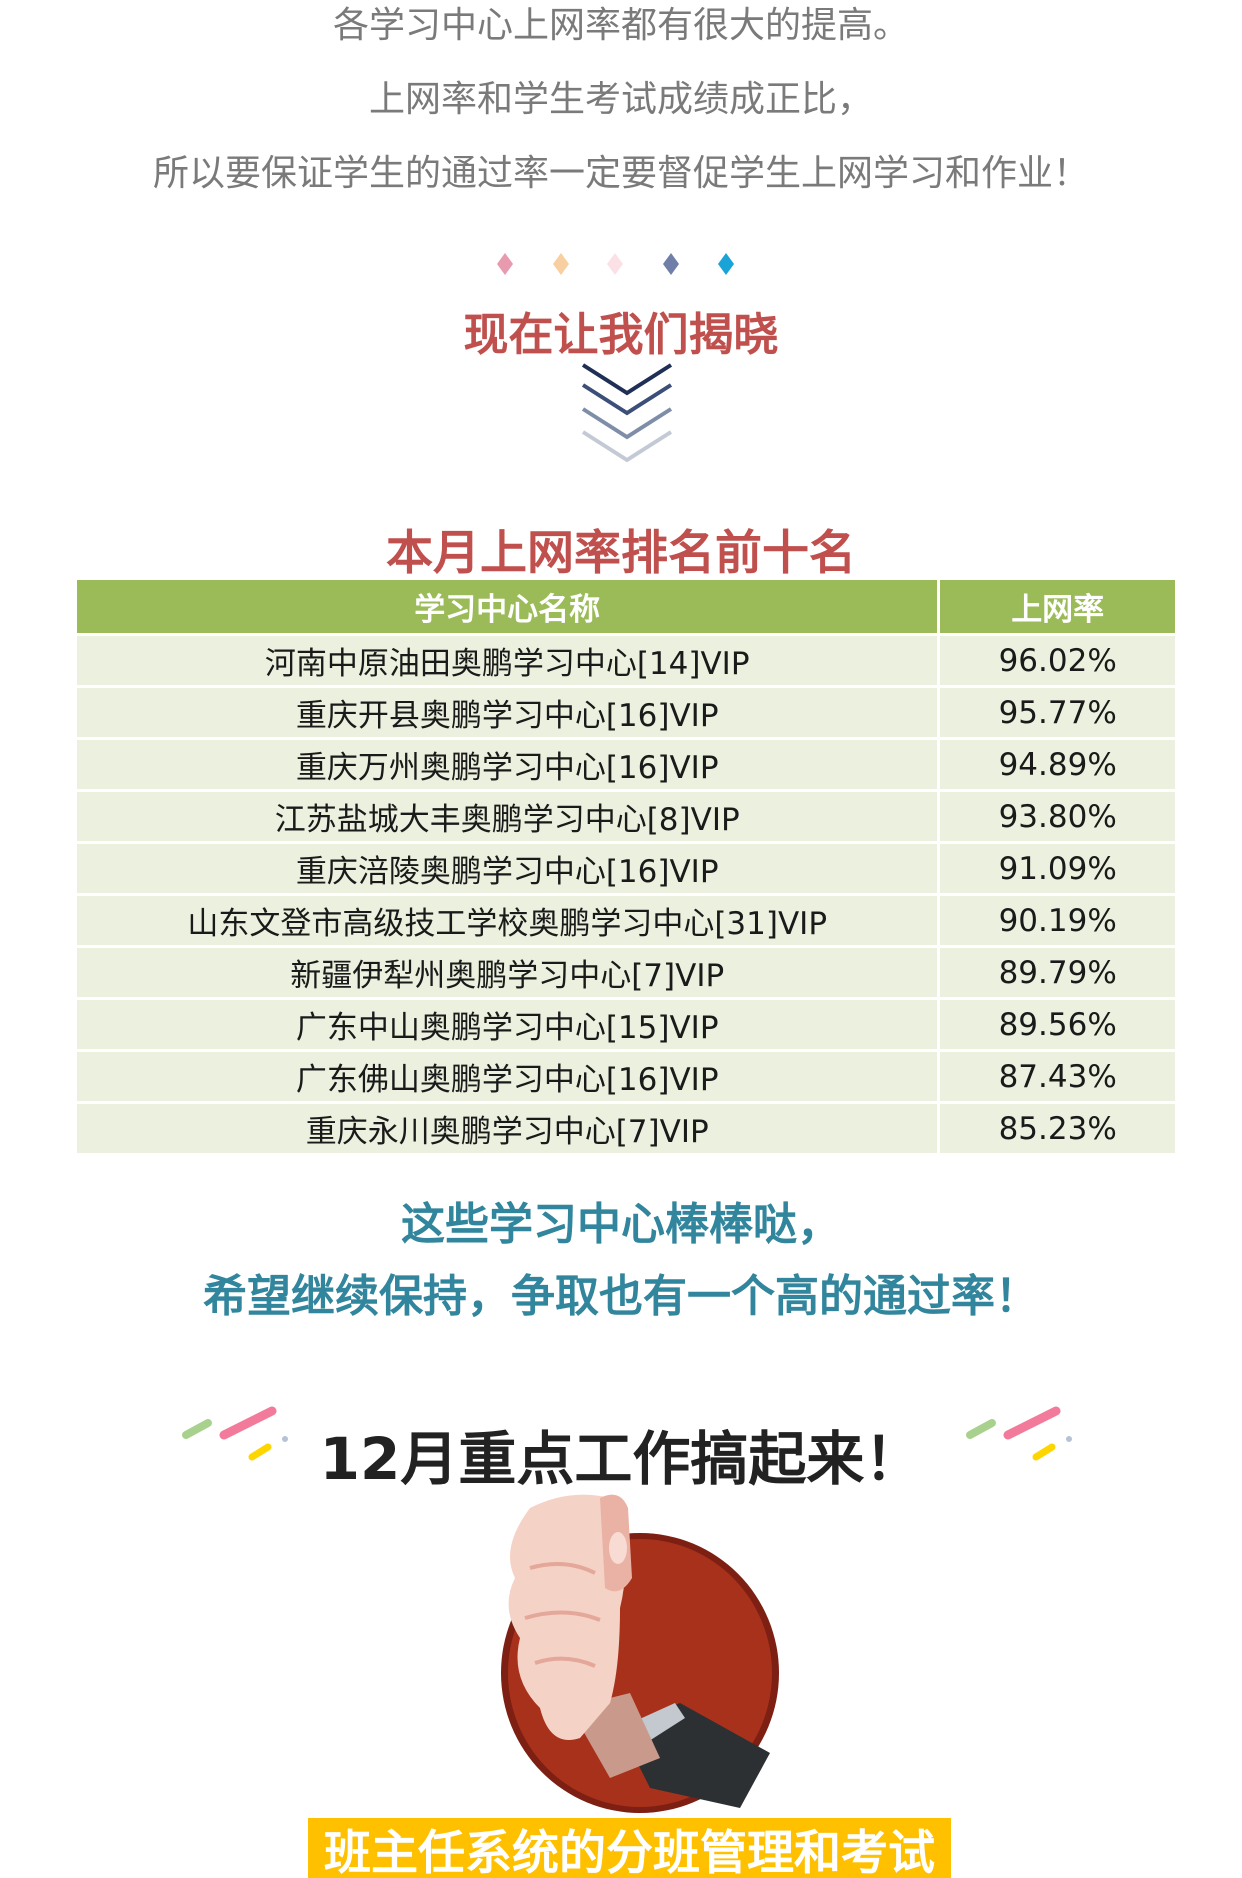 The height and width of the screenshot is (1878, 1242). I want to click on table-row: 山东文登市高级技工学校奥鹏学习中心[31]VIP 90.19%, so click(626, 922).